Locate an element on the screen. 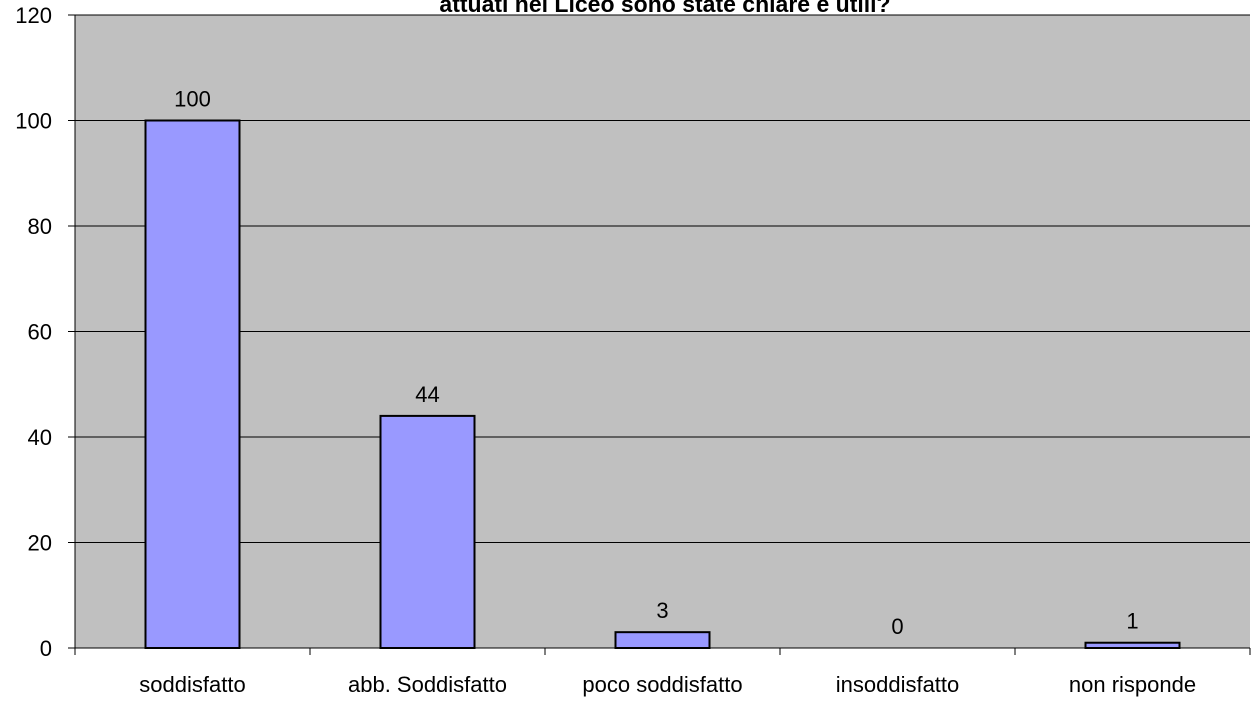  y-tick-label: 60 is located at coordinates (40, 332).